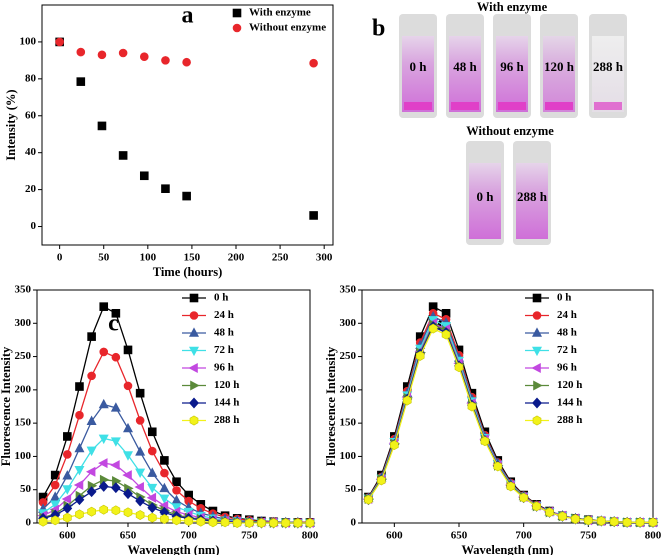  What do you see at coordinates (226, 403) in the screenshot?
I see `legend-label: 144 h` at bounding box center [226, 403].